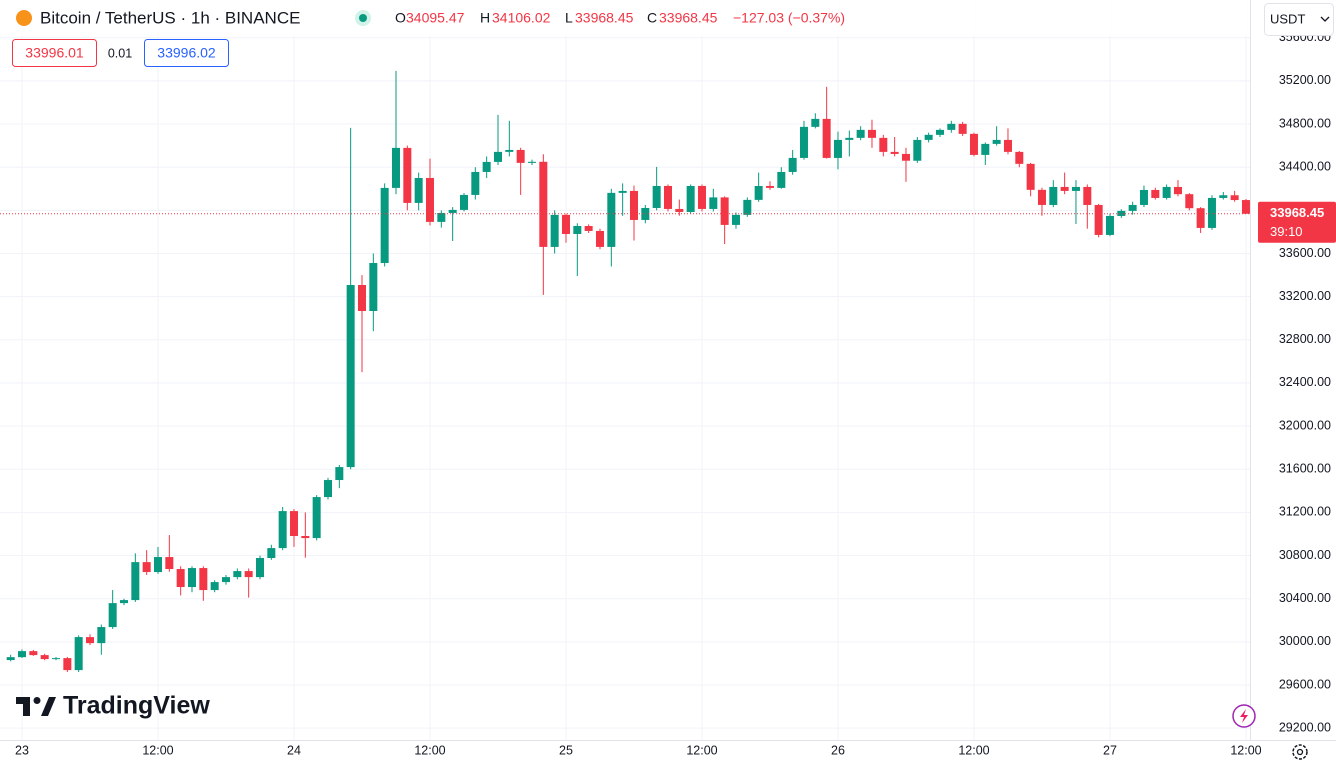 The image size is (1336, 767). Describe the element at coordinates (1305, 253) in the screenshot. I see `y-tick-label: 33600.00` at that location.